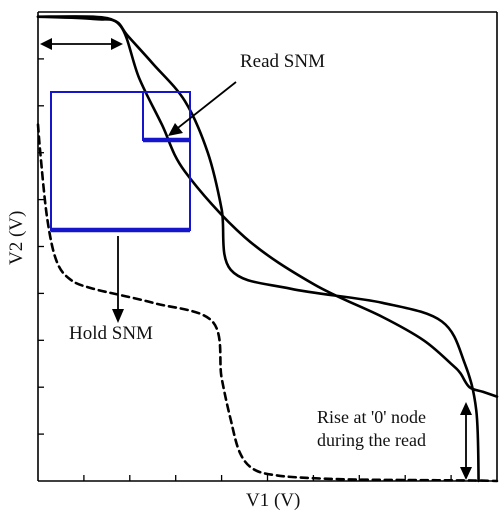 This screenshot has width=502, height=512. What do you see at coordinates (81, 44) in the screenshot?
I see `top-width-arrow` at bounding box center [81, 44].